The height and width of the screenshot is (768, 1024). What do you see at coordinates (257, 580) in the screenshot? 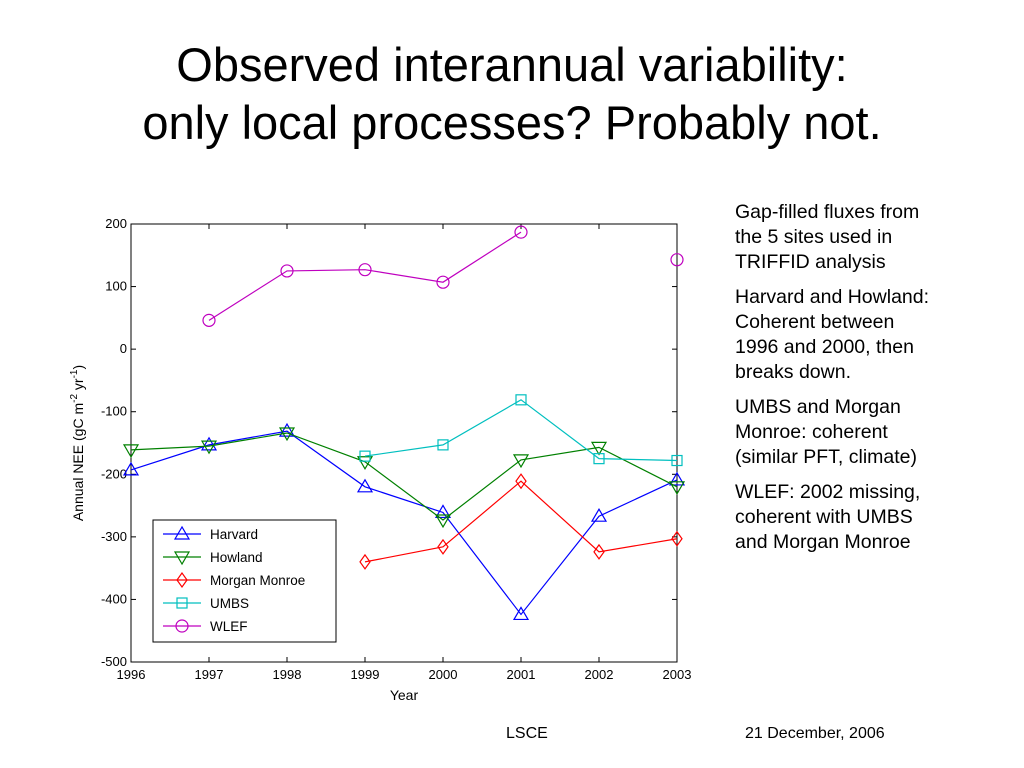
I see `legend-label-morgan-monroe: Morgan Monroe` at bounding box center [257, 580].